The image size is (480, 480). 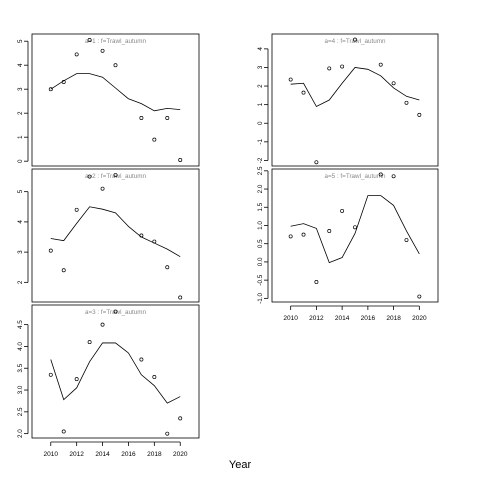 What do you see at coordinates (51, 454) in the screenshot?
I see `x-tick-label: 2010` at bounding box center [51, 454].